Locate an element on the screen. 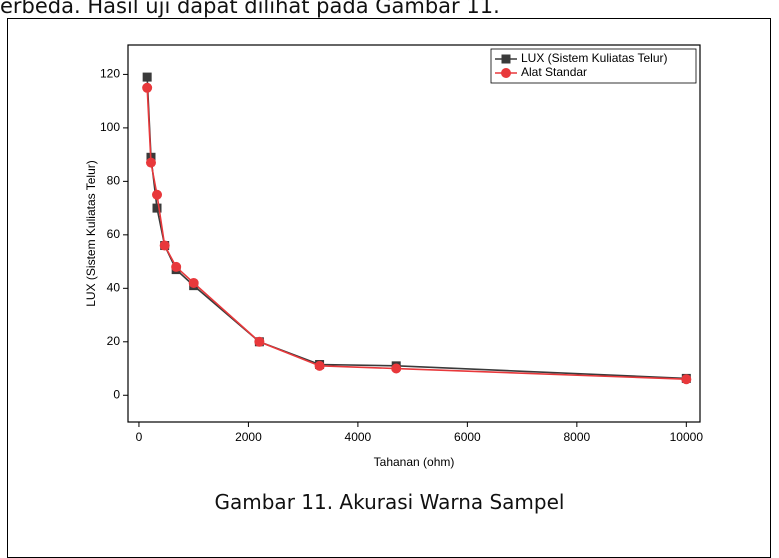 The width and height of the screenshot is (779, 558). legend-label: LUX (Sistem Kuliatas Telur) is located at coordinates (594, 58).